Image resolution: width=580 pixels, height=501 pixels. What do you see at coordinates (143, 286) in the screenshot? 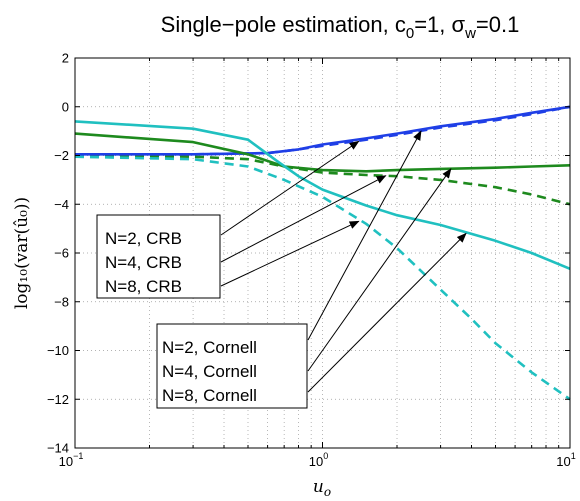
I see `label-n8-crb: N=8, CRB` at bounding box center [143, 286].